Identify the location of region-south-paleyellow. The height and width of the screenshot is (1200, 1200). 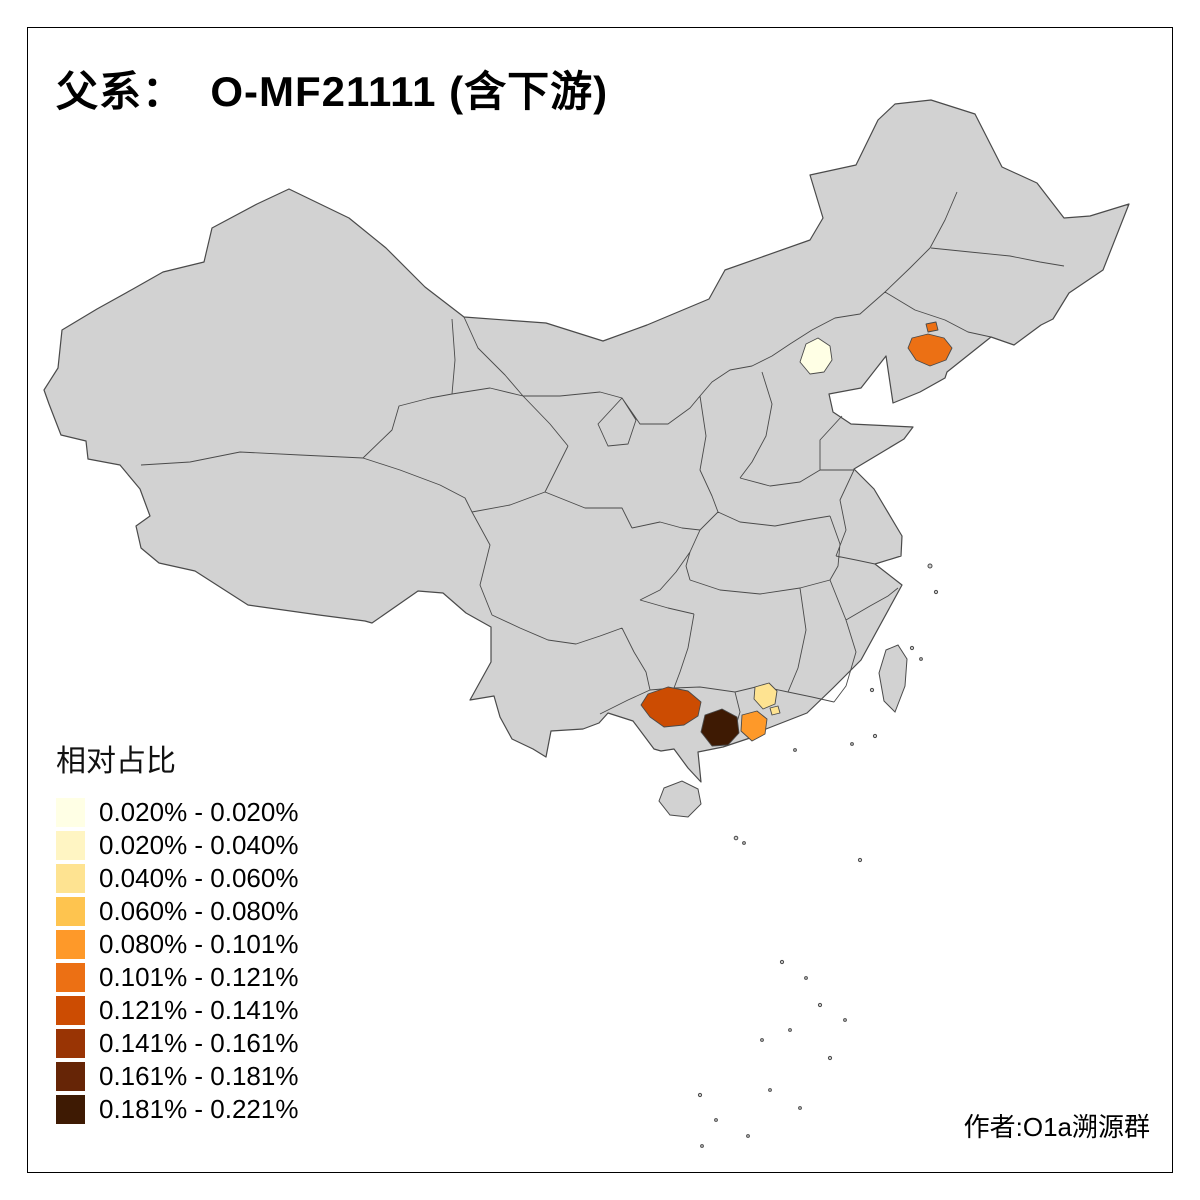
(765, 696).